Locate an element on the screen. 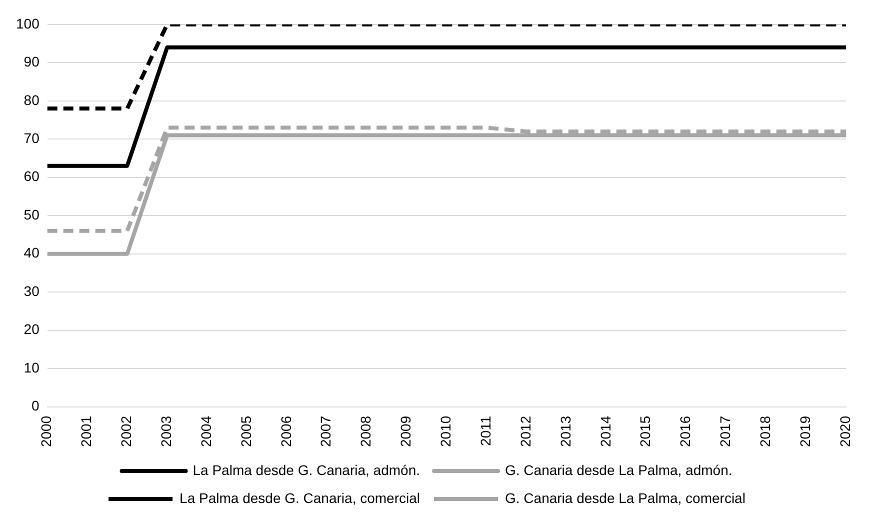 This screenshot has width=874, height=526. x-tick-label: 2020 is located at coordinates (844, 432).